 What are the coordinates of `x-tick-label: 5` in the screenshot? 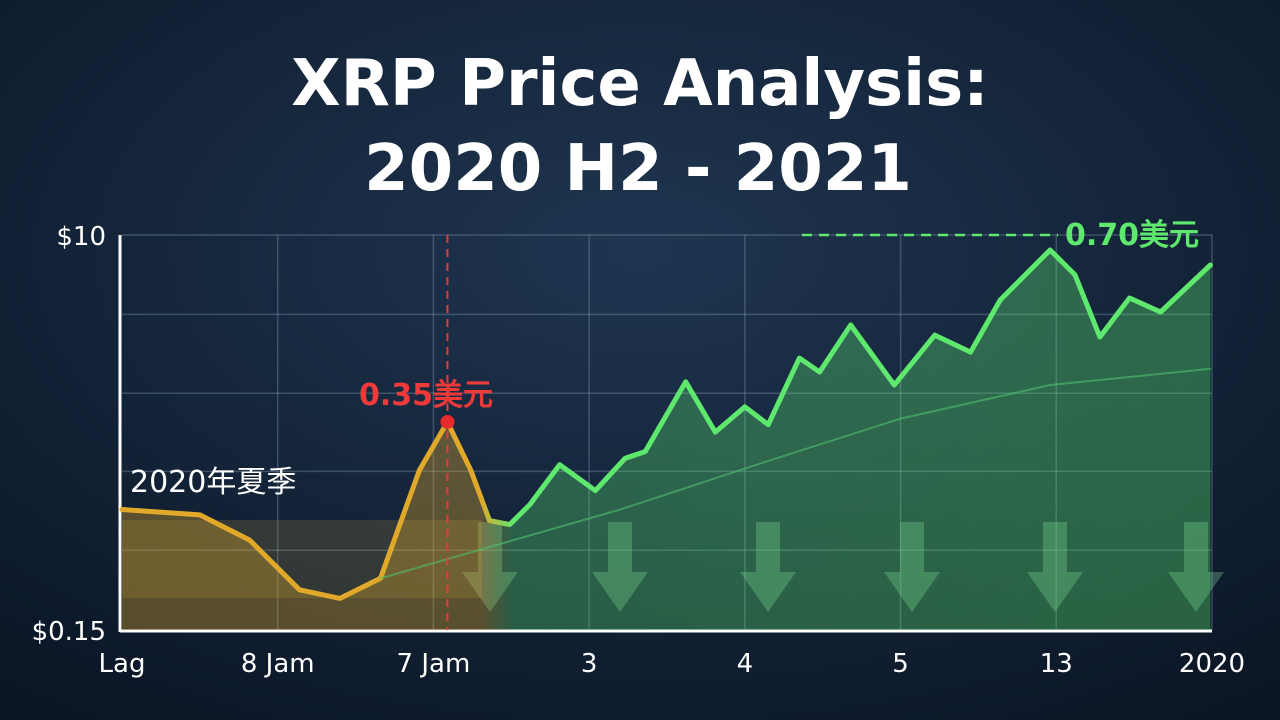 It's located at (900, 664).